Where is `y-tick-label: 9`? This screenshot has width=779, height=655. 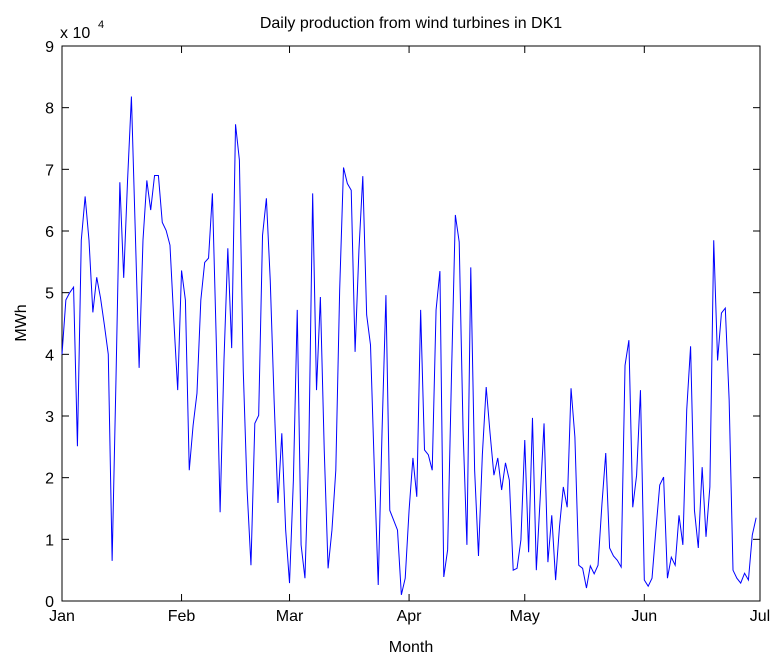
y-tick-label: 9 is located at coordinates (49, 47).